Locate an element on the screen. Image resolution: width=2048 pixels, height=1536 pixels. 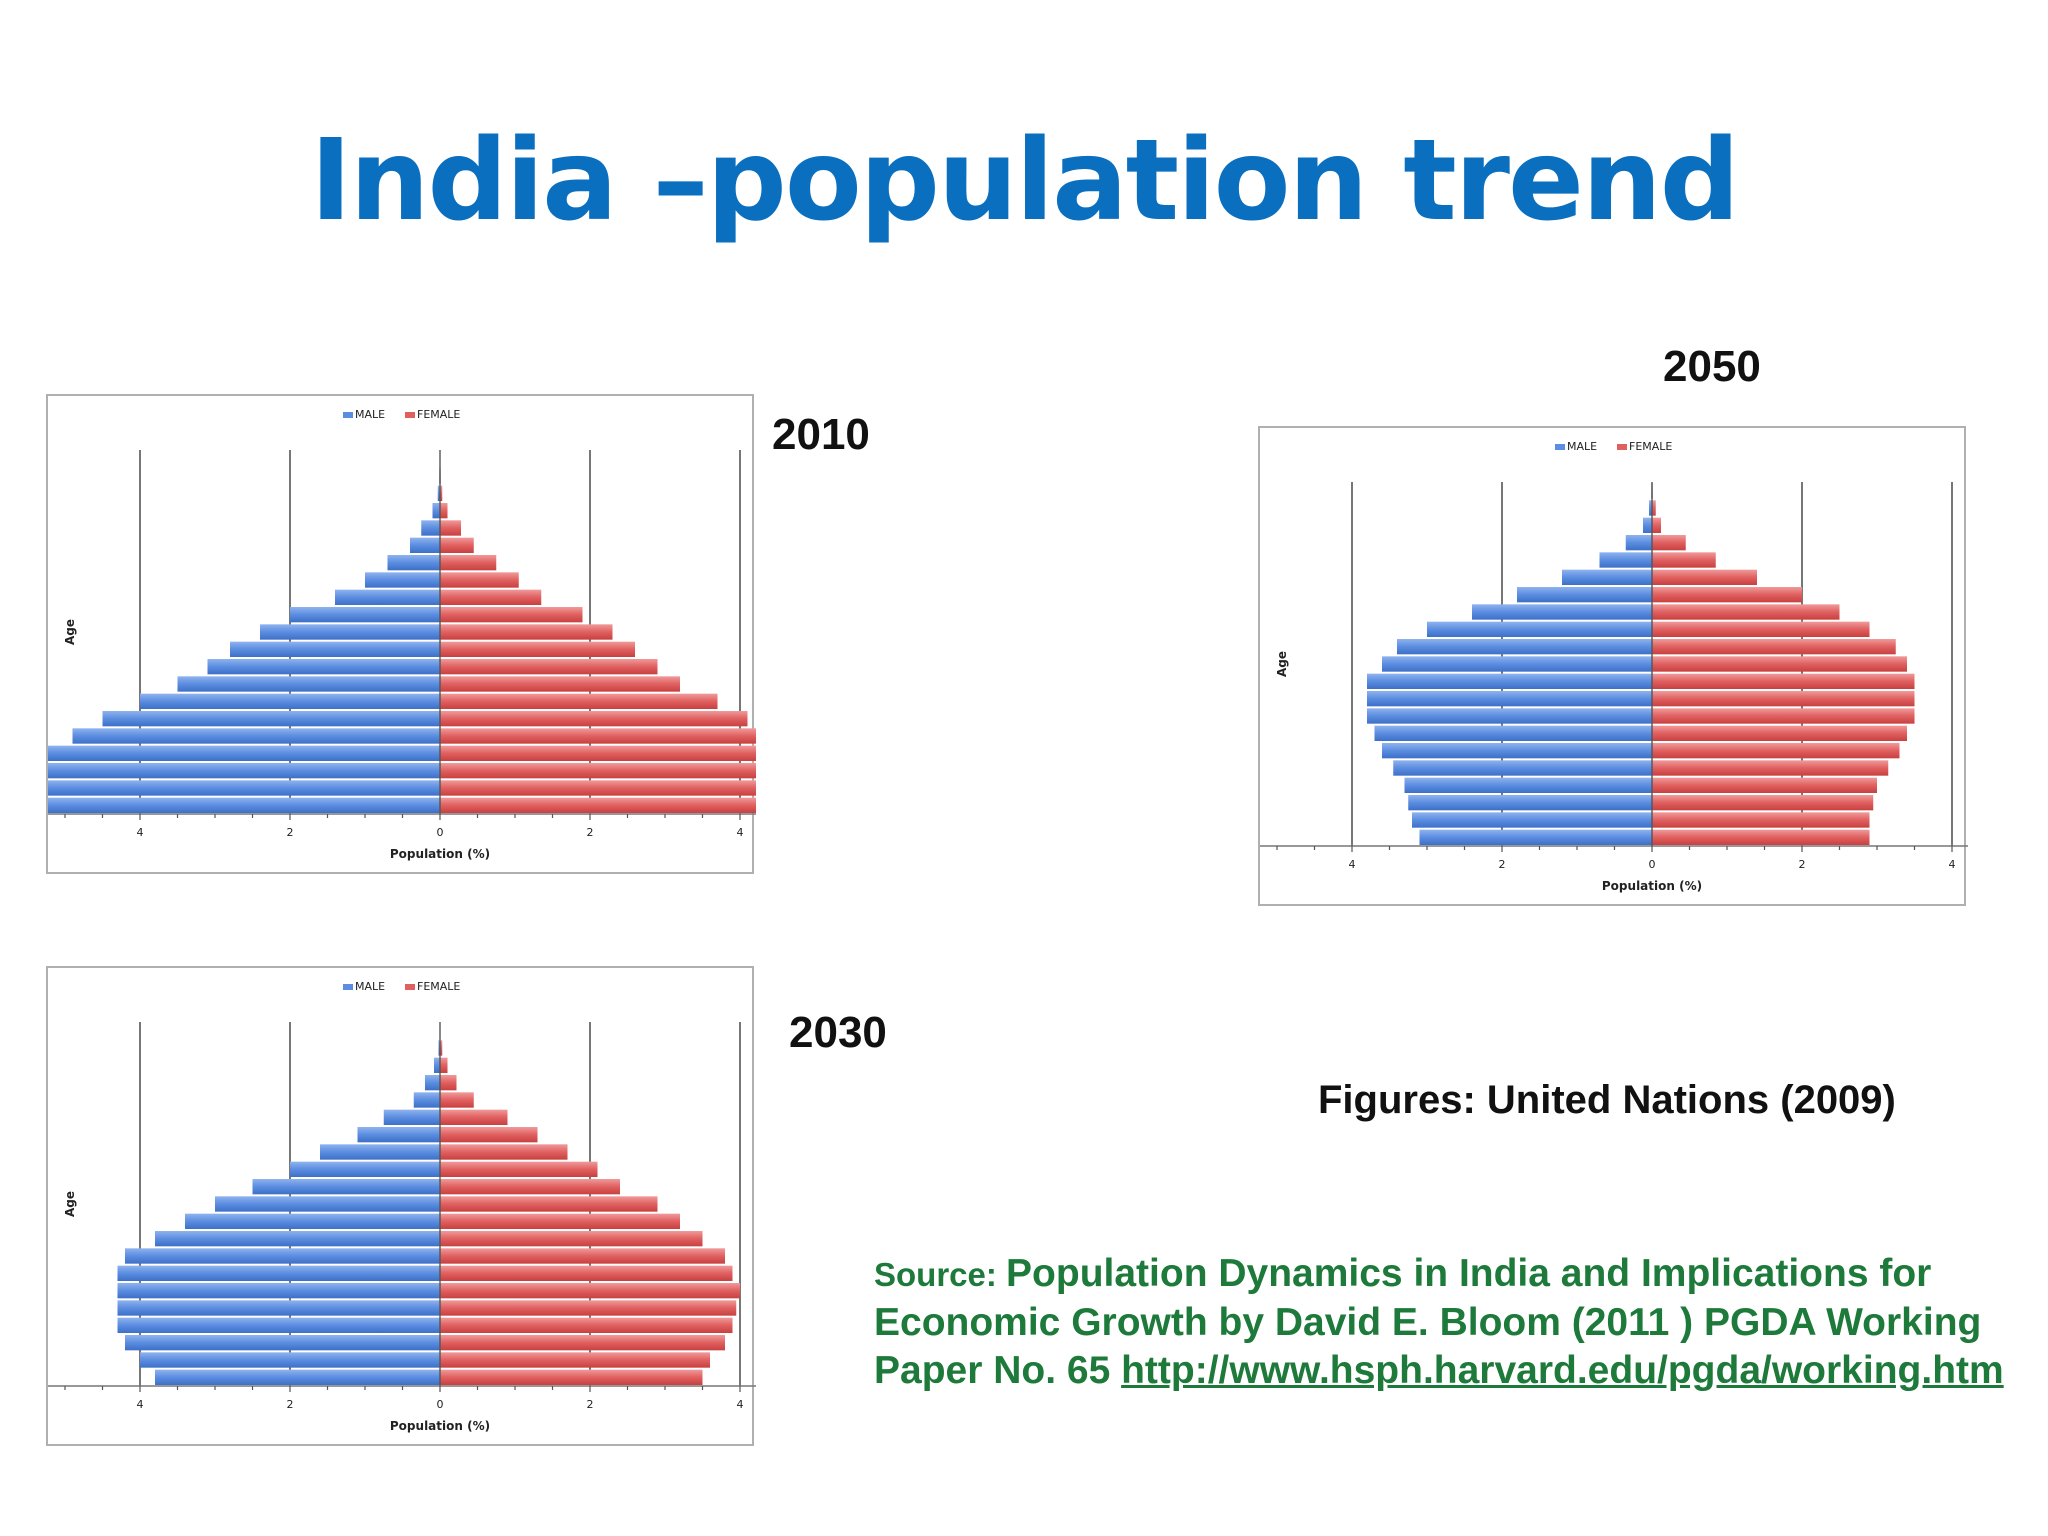
x-tick-label: 0 is located at coordinates (440, 1404).